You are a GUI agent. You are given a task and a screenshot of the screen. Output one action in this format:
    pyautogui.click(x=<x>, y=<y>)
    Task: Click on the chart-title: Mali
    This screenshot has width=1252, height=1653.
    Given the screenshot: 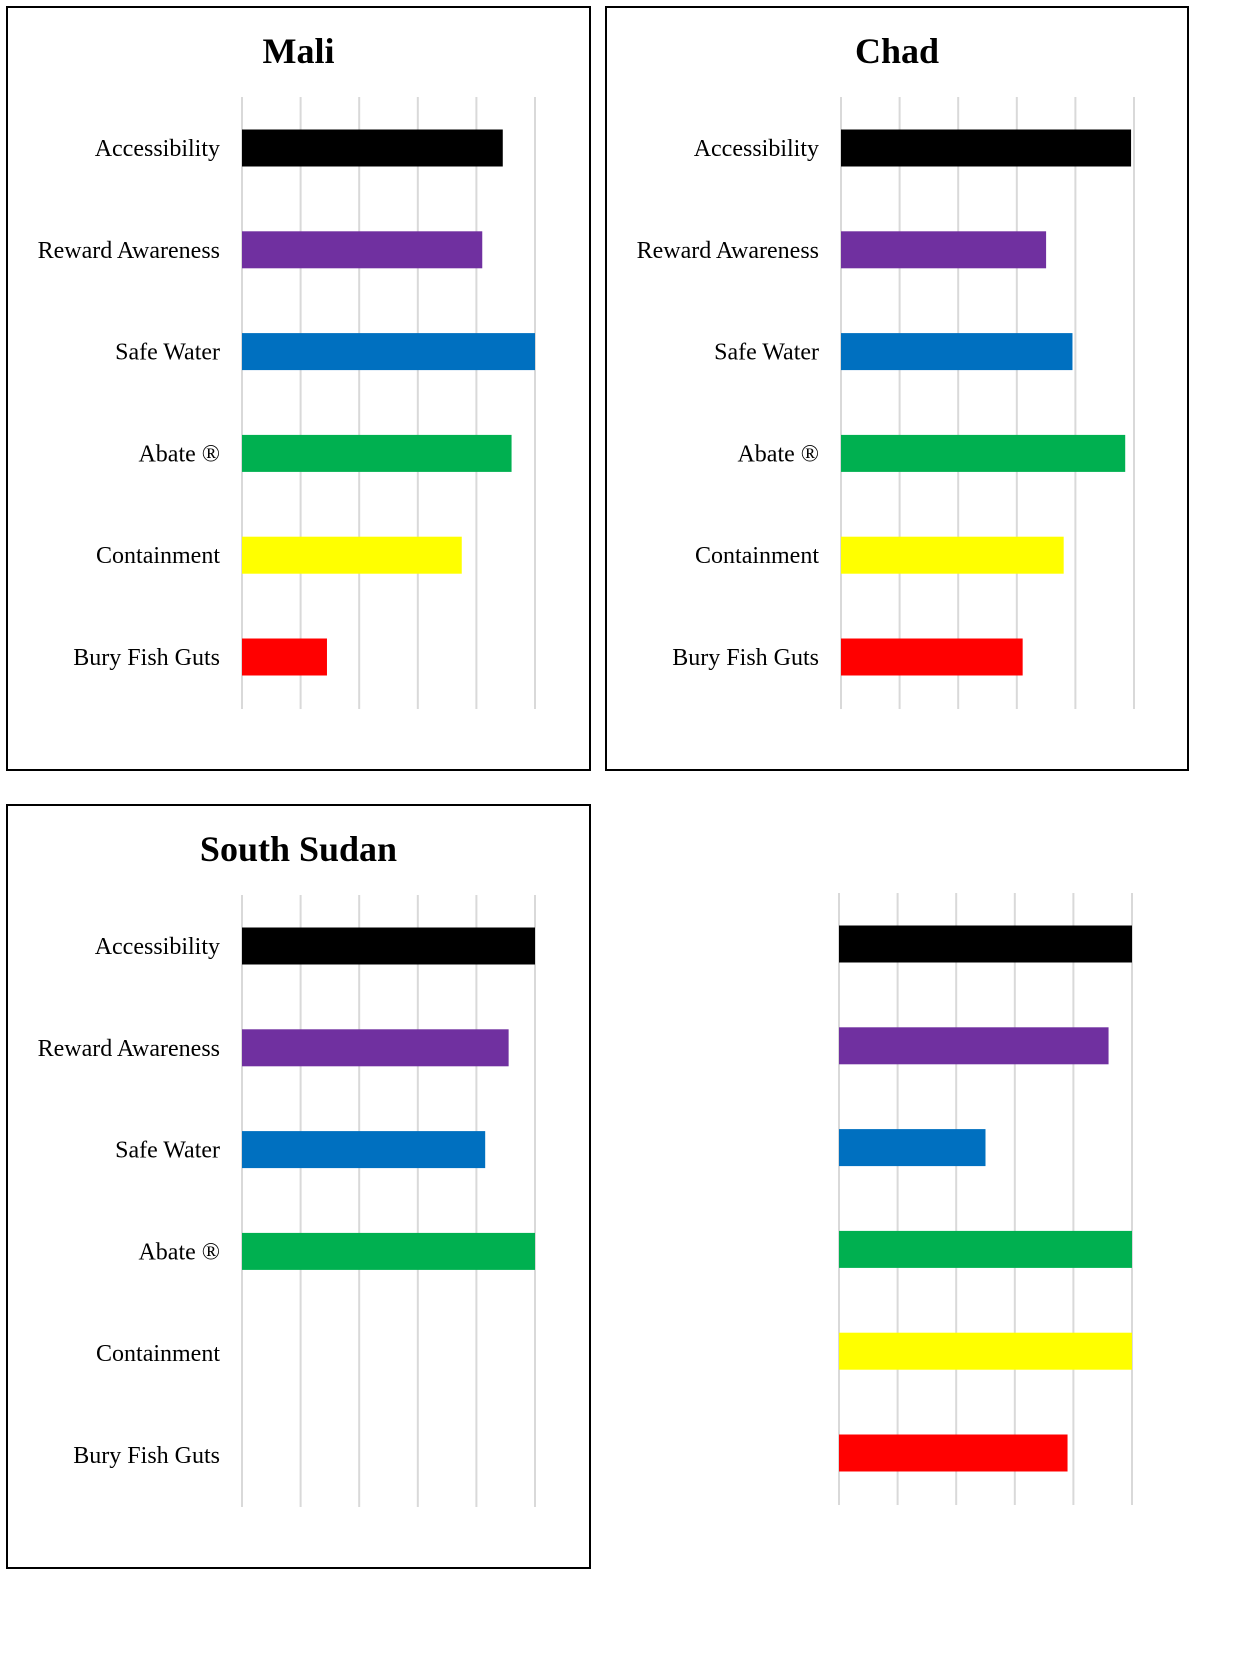 What is the action you would take?
    pyautogui.click(x=298, y=51)
    